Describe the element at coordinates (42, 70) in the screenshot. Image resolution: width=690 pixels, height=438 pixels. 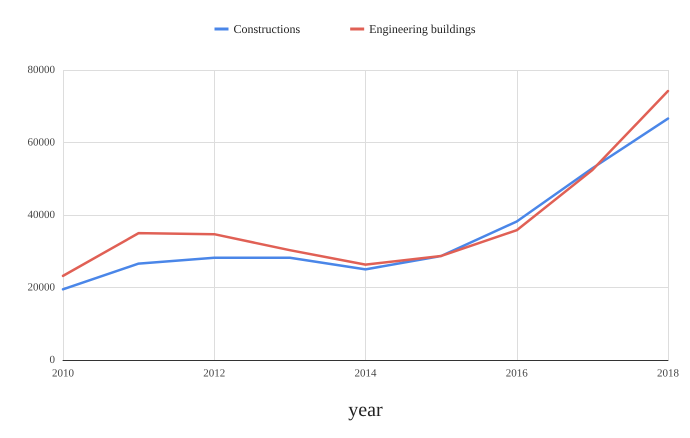
I see `y-tick-label: 80000` at that location.